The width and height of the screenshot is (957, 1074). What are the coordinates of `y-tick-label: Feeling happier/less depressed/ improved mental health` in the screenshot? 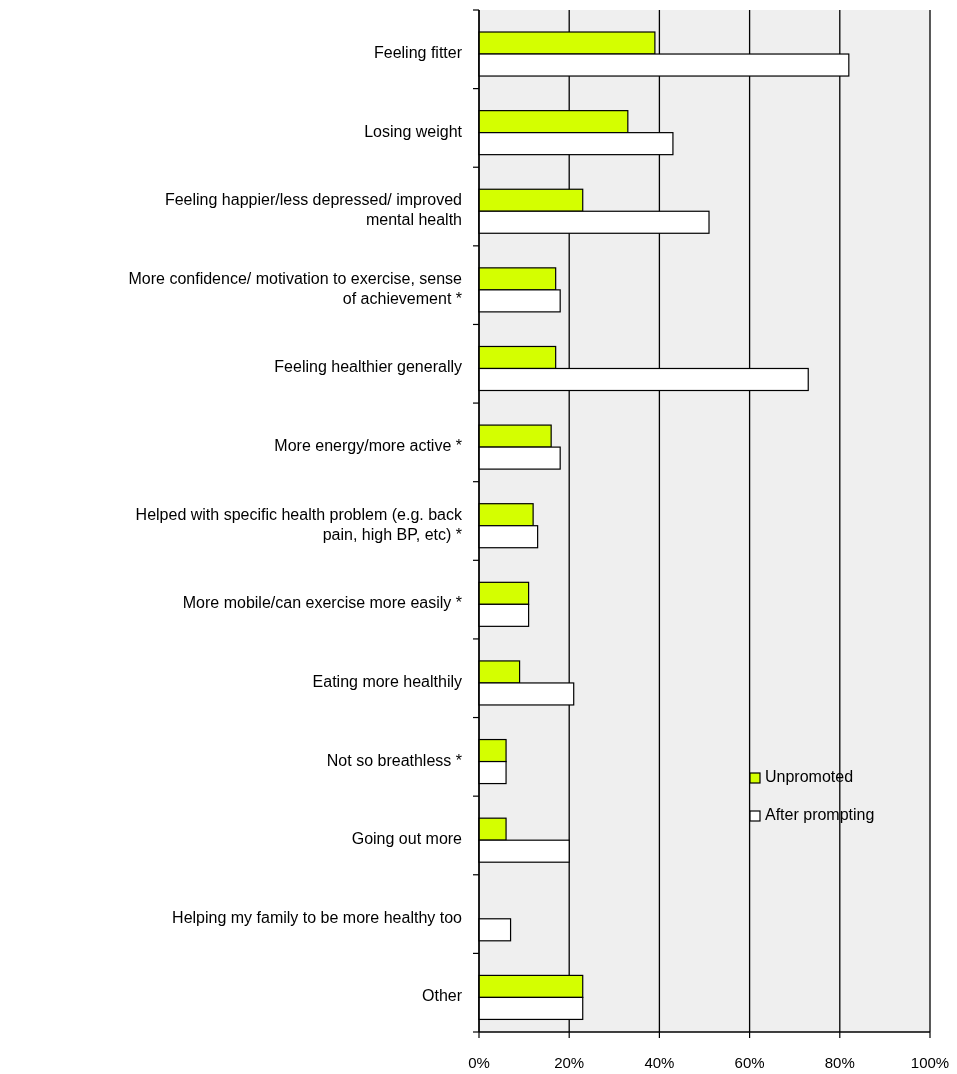 It's located at (313, 210).